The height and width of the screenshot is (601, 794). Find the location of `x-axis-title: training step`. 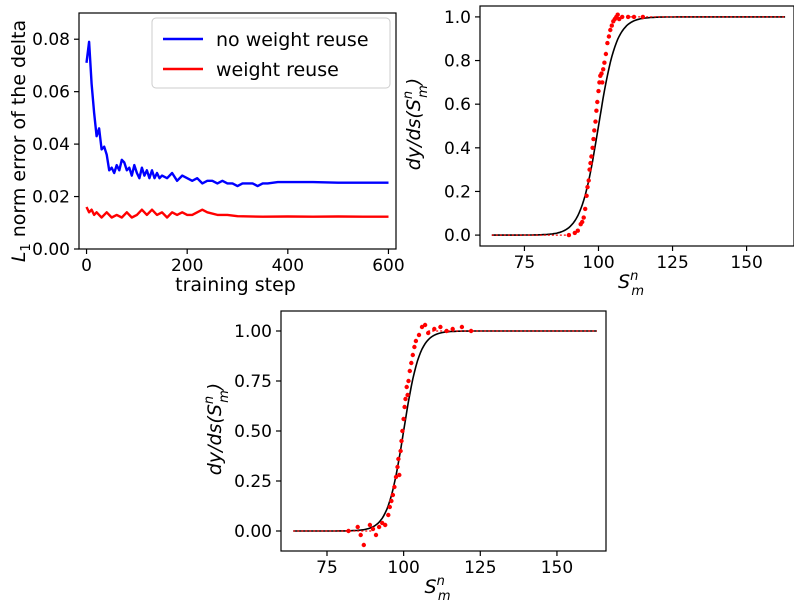

x-axis-title: training step is located at coordinates (235, 285).